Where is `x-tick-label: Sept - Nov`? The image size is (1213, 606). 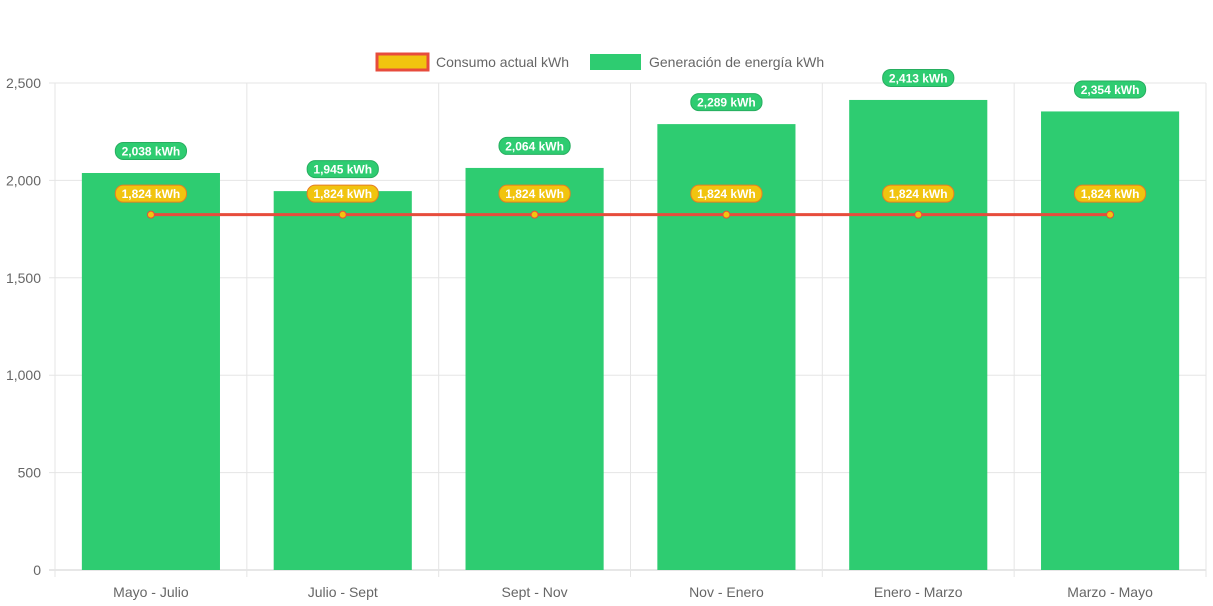 x-tick-label: Sept - Nov is located at coordinates (535, 592).